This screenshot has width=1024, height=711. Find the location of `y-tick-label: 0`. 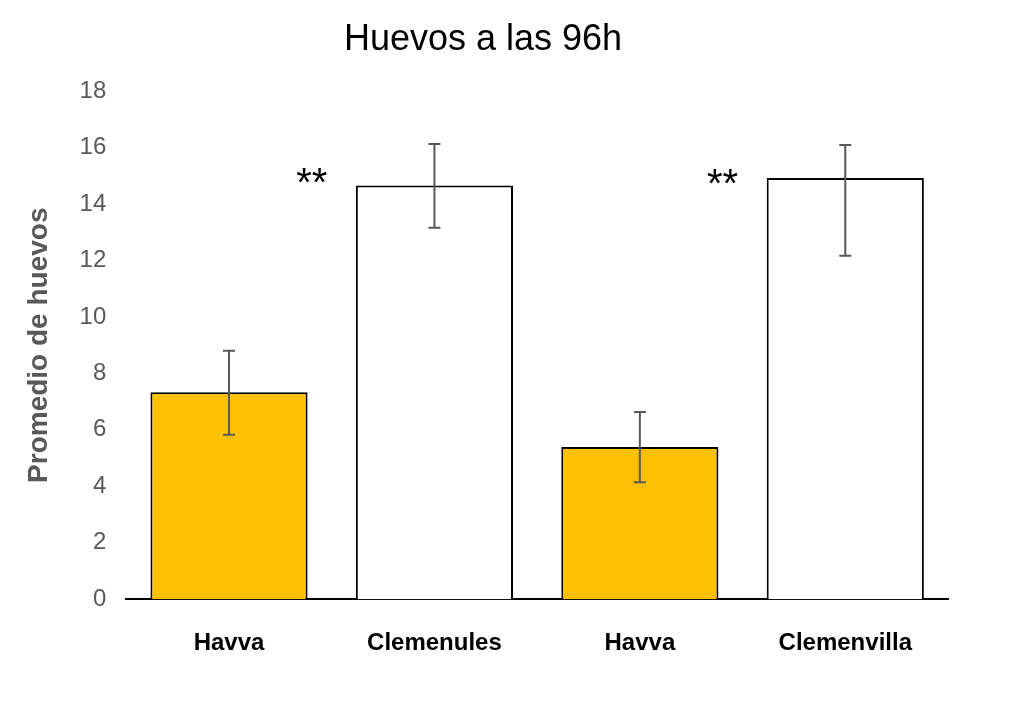

y-tick-label: 0 is located at coordinates (99, 597).